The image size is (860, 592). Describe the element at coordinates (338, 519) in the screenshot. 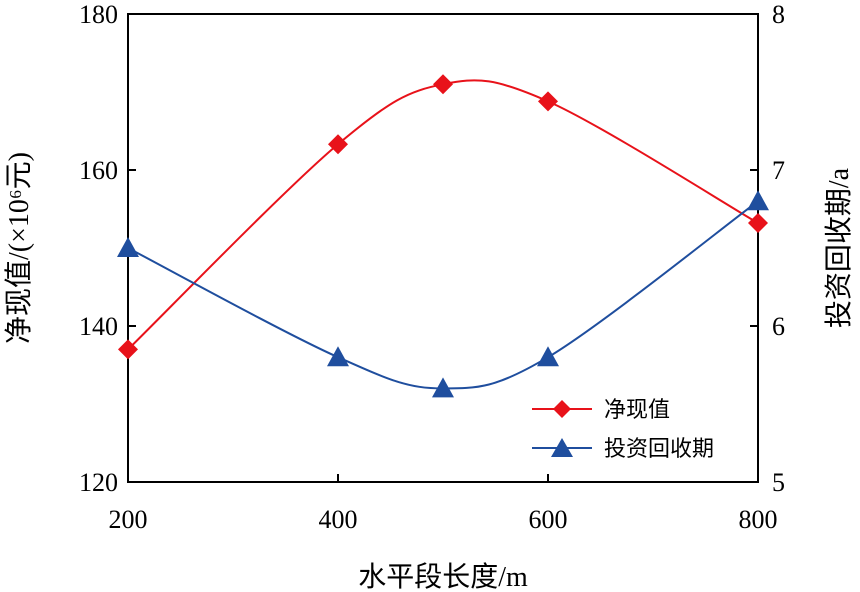

I see `x-tick-label: 400` at that location.